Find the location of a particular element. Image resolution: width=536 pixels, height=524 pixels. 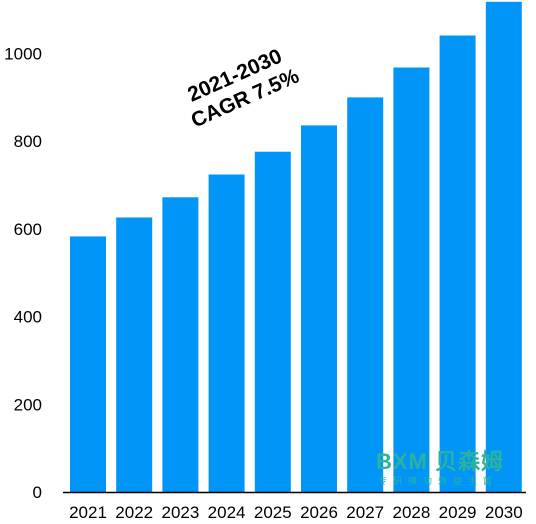

x-tick-label-2024: 2024 is located at coordinates (227, 512).